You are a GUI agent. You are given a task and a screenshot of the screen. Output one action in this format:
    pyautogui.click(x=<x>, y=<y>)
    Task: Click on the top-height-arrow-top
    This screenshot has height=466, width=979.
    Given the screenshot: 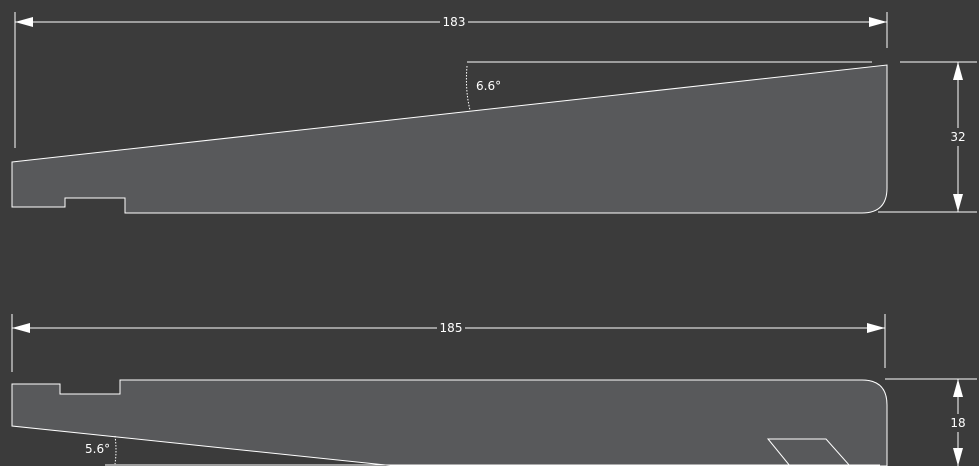 What is the action you would take?
    pyautogui.click(x=958, y=71)
    